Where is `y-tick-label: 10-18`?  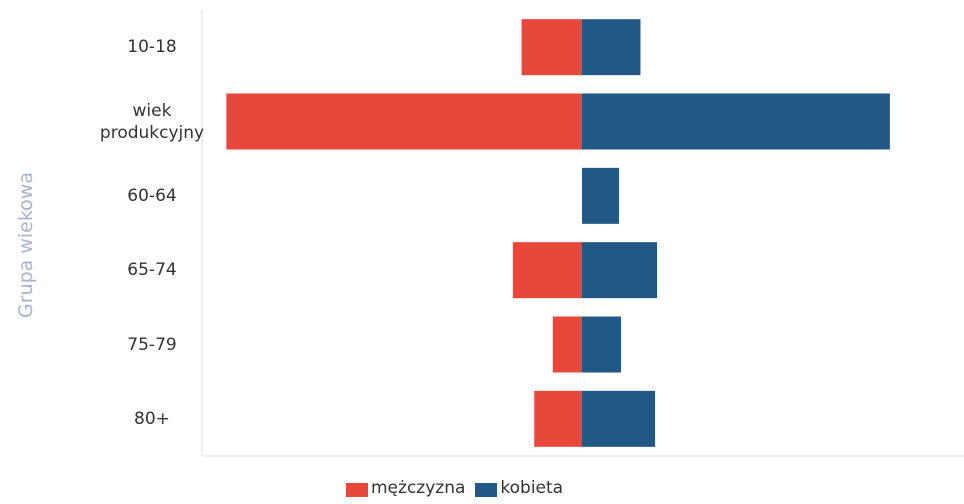
y-tick-label: 10-18 is located at coordinates (152, 47).